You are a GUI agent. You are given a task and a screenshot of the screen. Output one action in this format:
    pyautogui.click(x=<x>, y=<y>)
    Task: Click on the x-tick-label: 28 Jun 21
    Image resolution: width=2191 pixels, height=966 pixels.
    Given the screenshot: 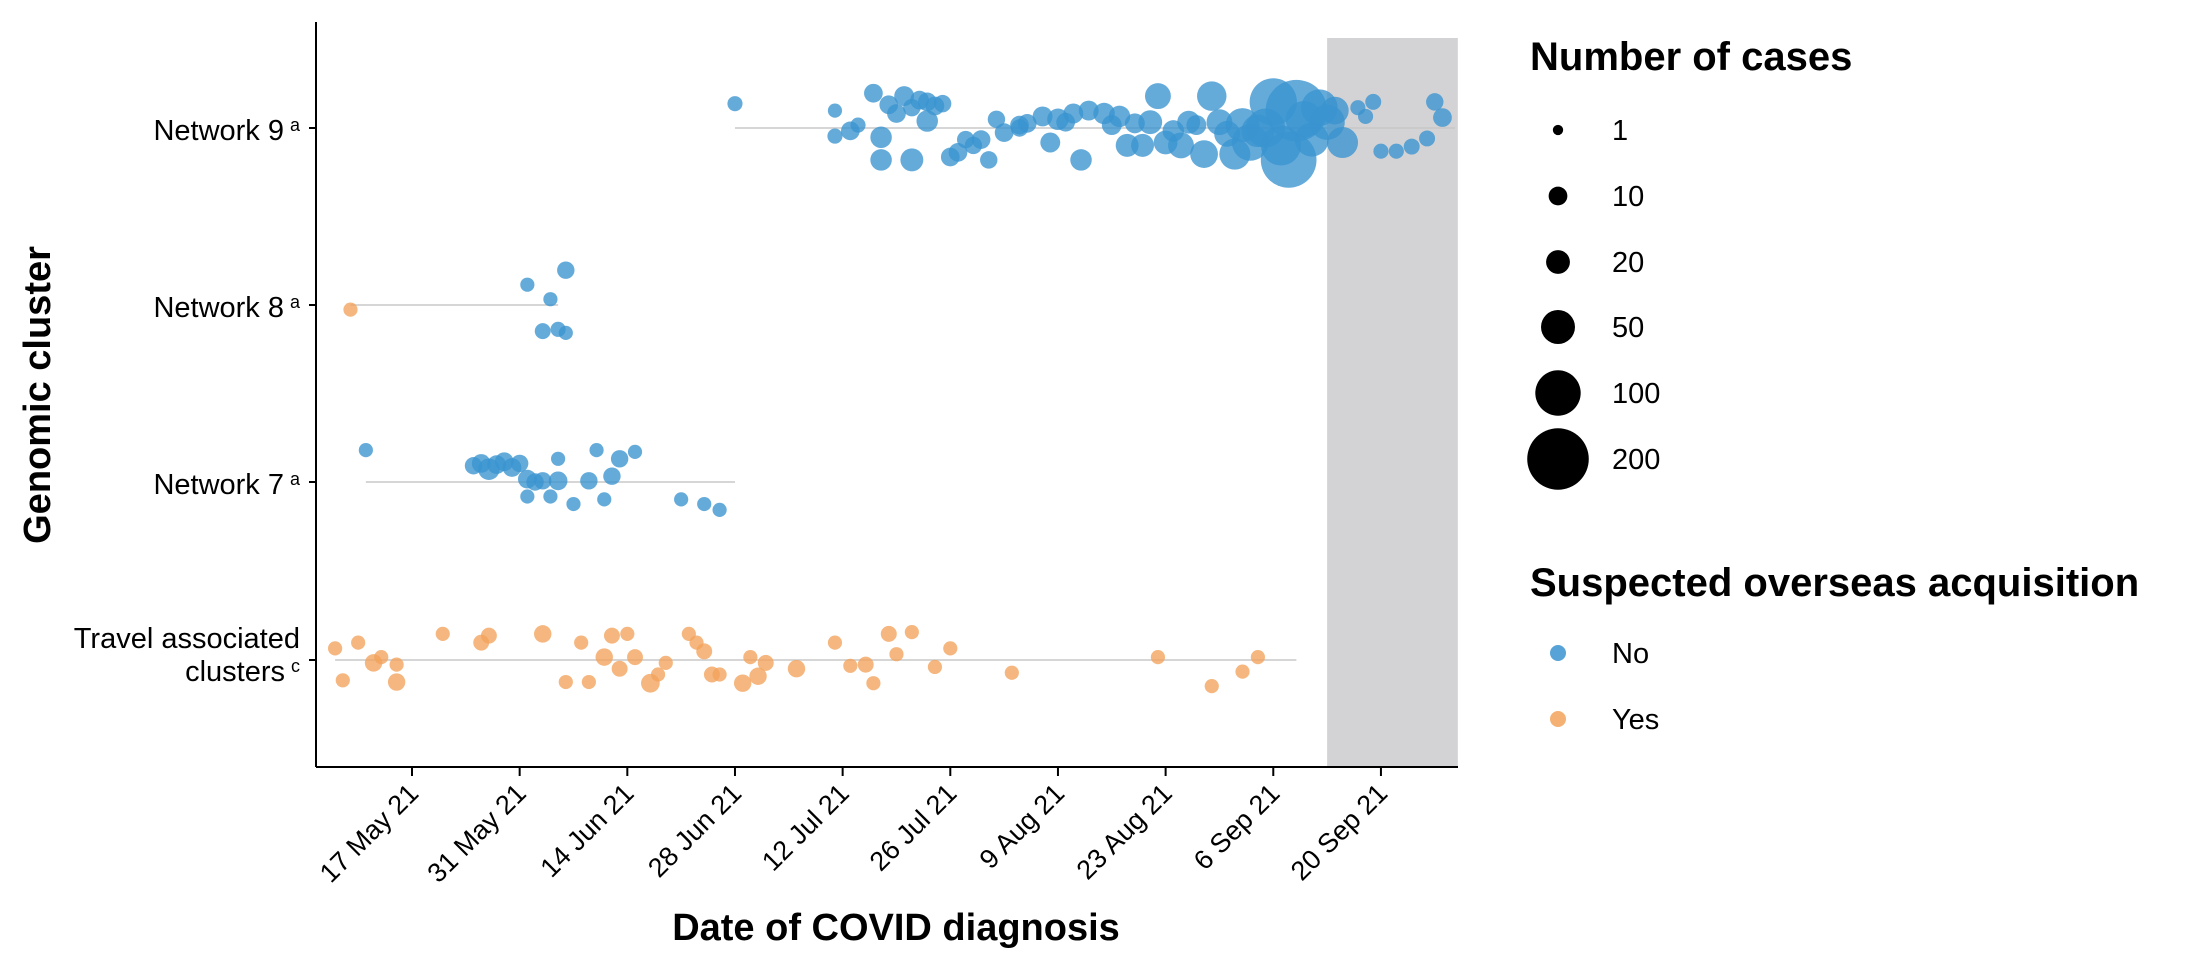 What is the action you would take?
    pyautogui.click(x=694, y=830)
    